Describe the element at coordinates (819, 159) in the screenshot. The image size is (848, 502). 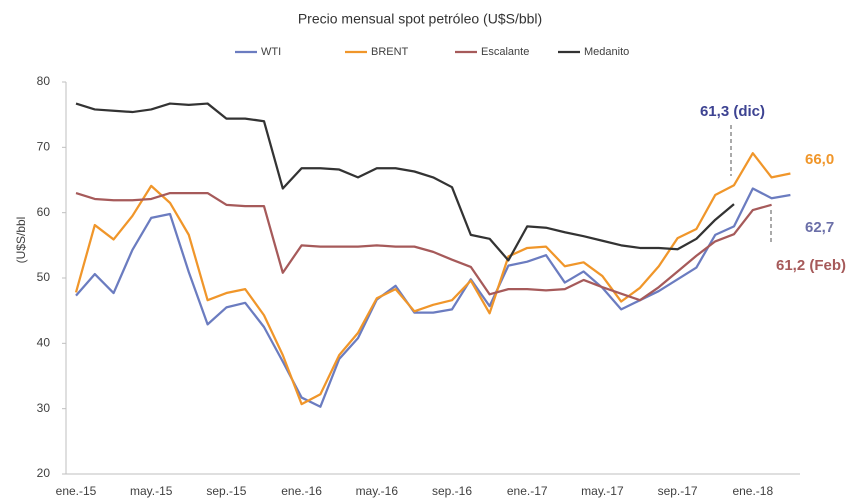
I see `annotation: 66,0` at that location.